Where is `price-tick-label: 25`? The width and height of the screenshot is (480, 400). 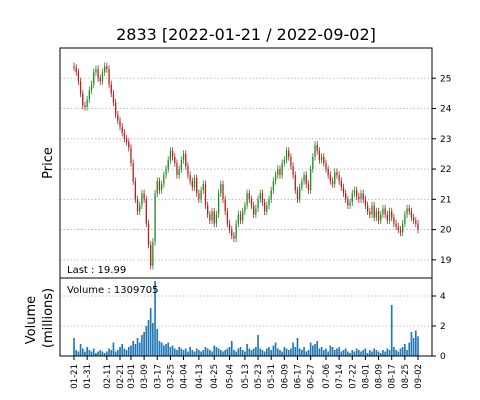
price-tick-label: 25 is located at coordinates (445, 79).